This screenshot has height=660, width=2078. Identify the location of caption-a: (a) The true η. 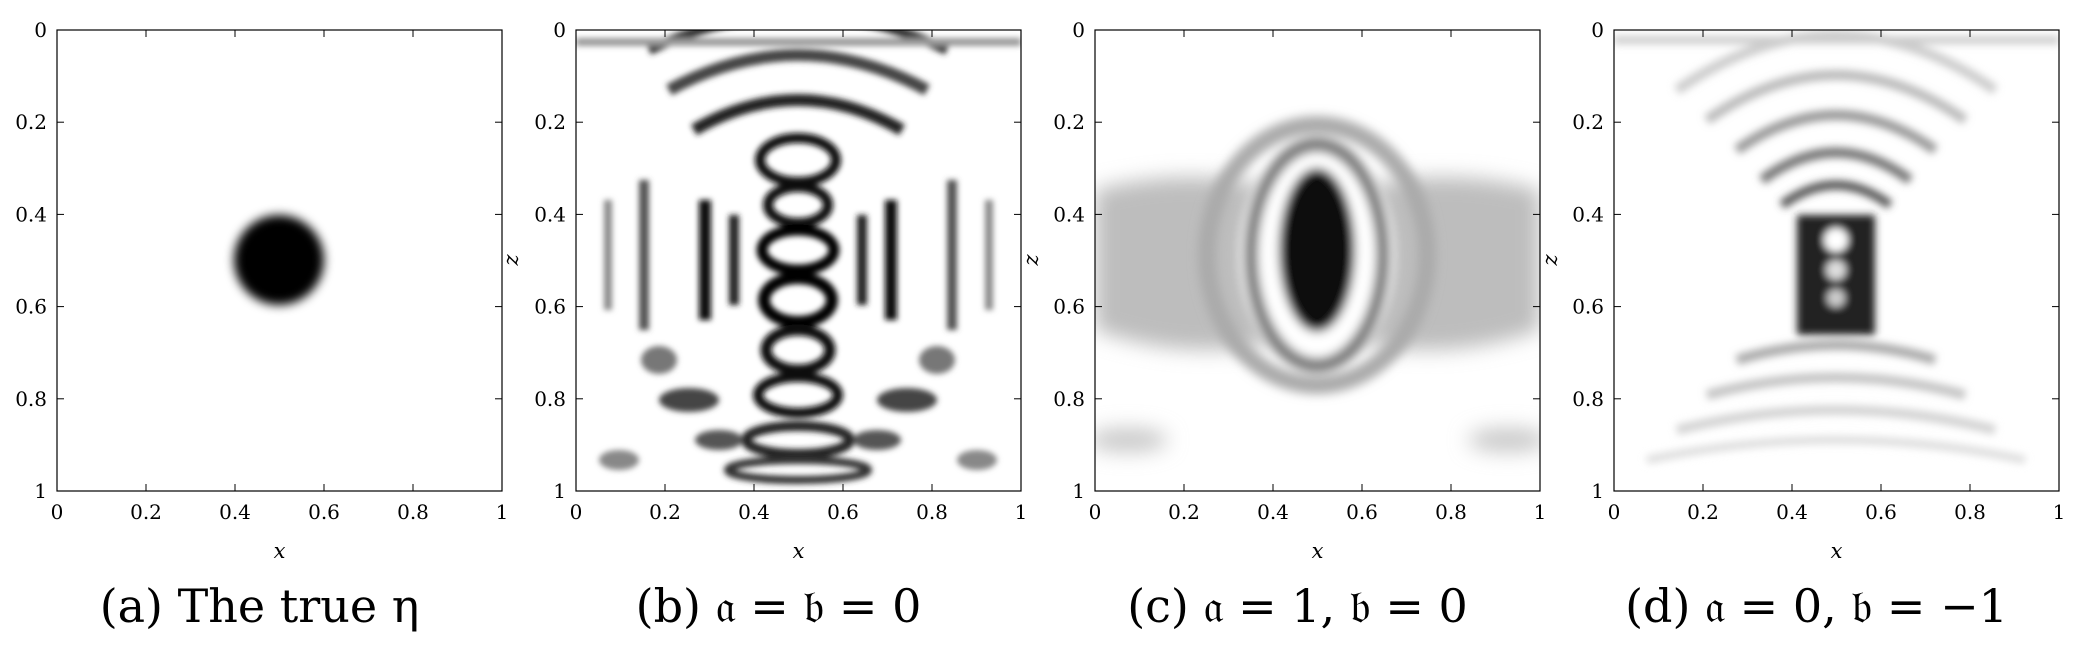
(259, 606).